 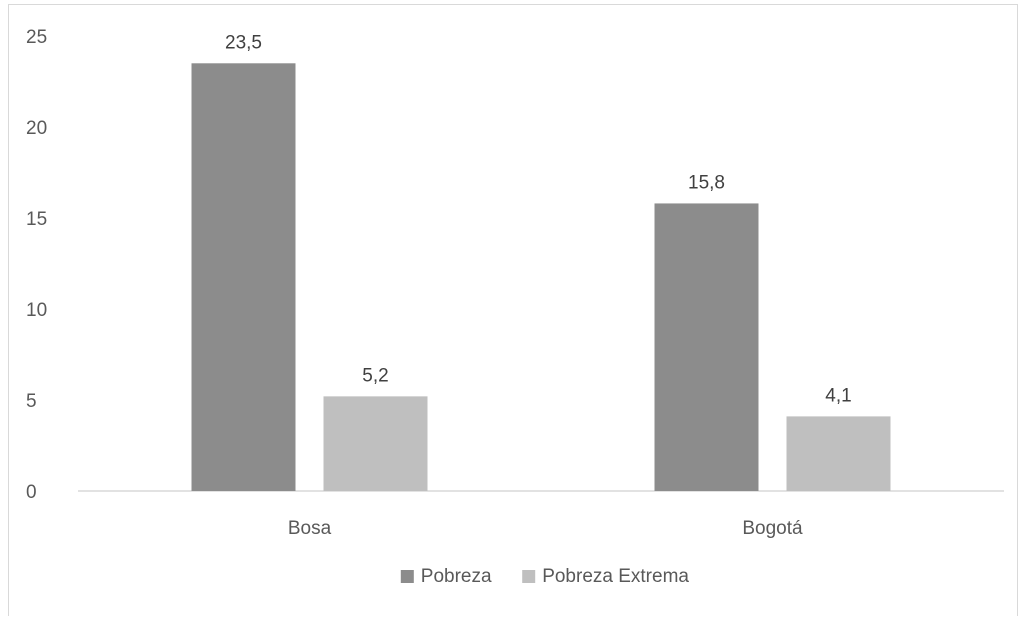 What do you see at coordinates (36, 219) in the screenshot?
I see `y-tick-label: 15` at bounding box center [36, 219].